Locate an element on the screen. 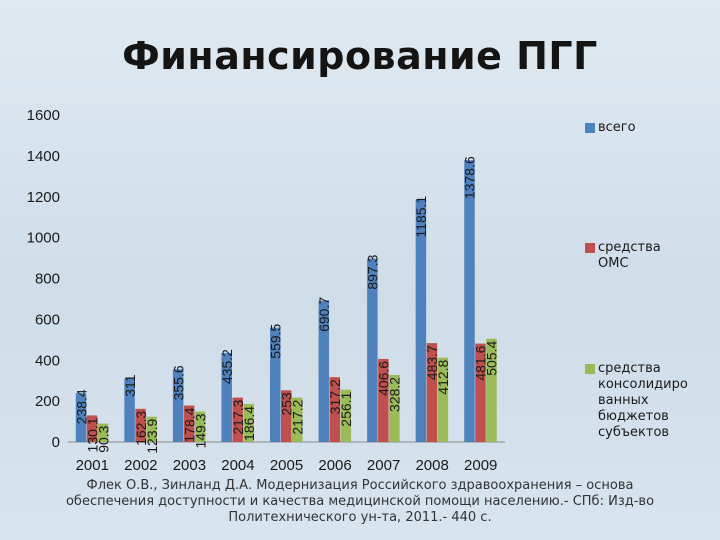 This screenshot has height=540, width=720. y-tick-label: 1000 is located at coordinates (43, 238).